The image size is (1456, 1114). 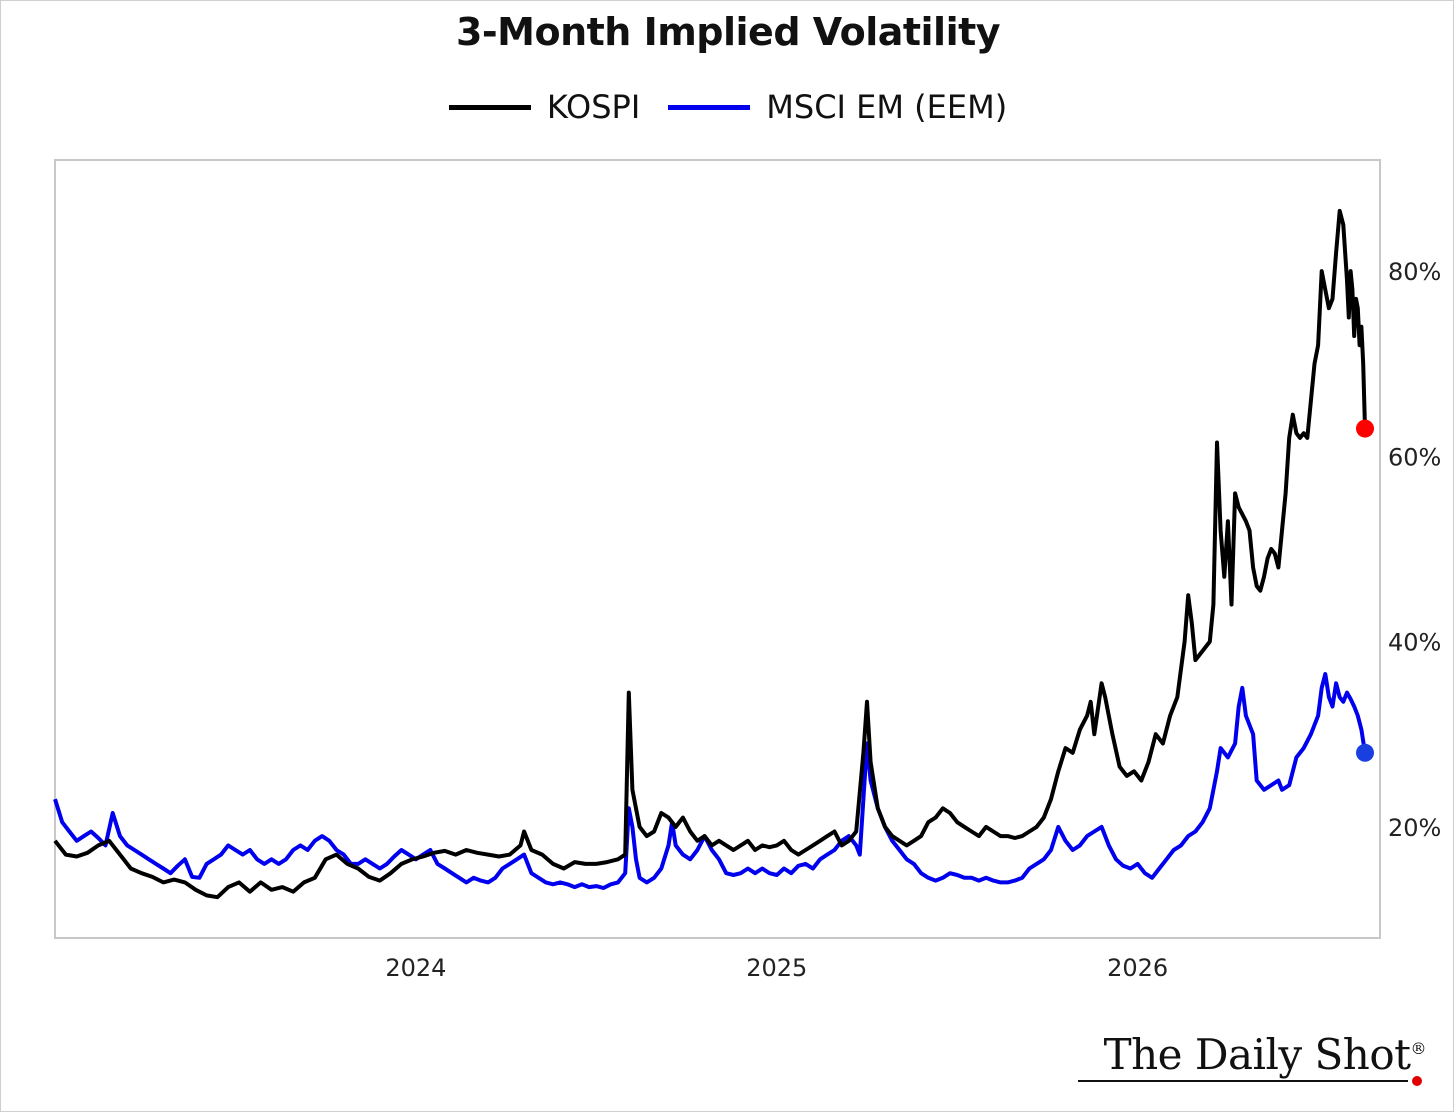 What do you see at coordinates (709, 107) in the screenshot?
I see `legend-swatch-eem` at bounding box center [709, 107].